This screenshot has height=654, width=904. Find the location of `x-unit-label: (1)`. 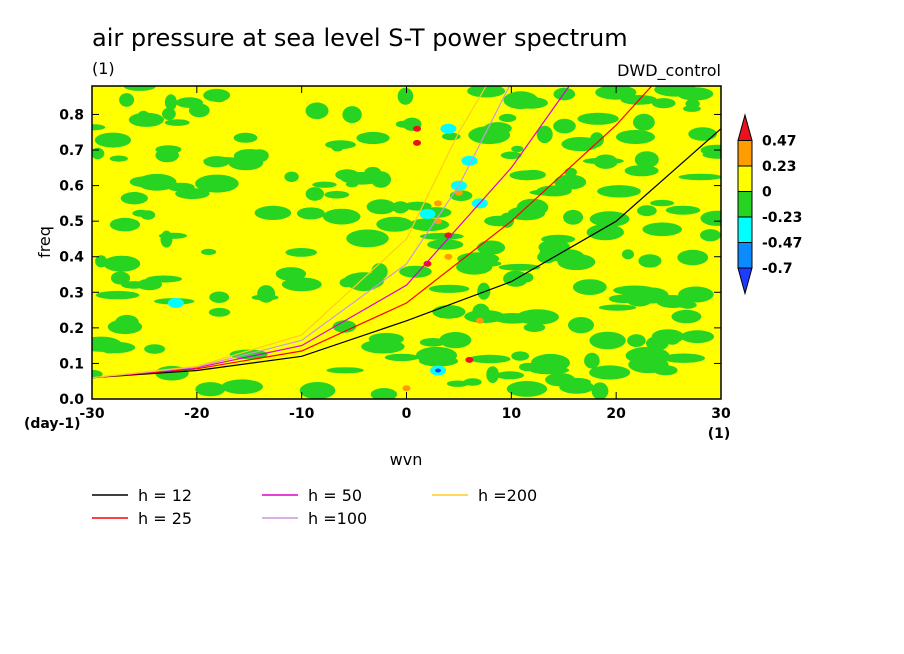

x-unit-label: (1) is located at coordinates (719, 434).